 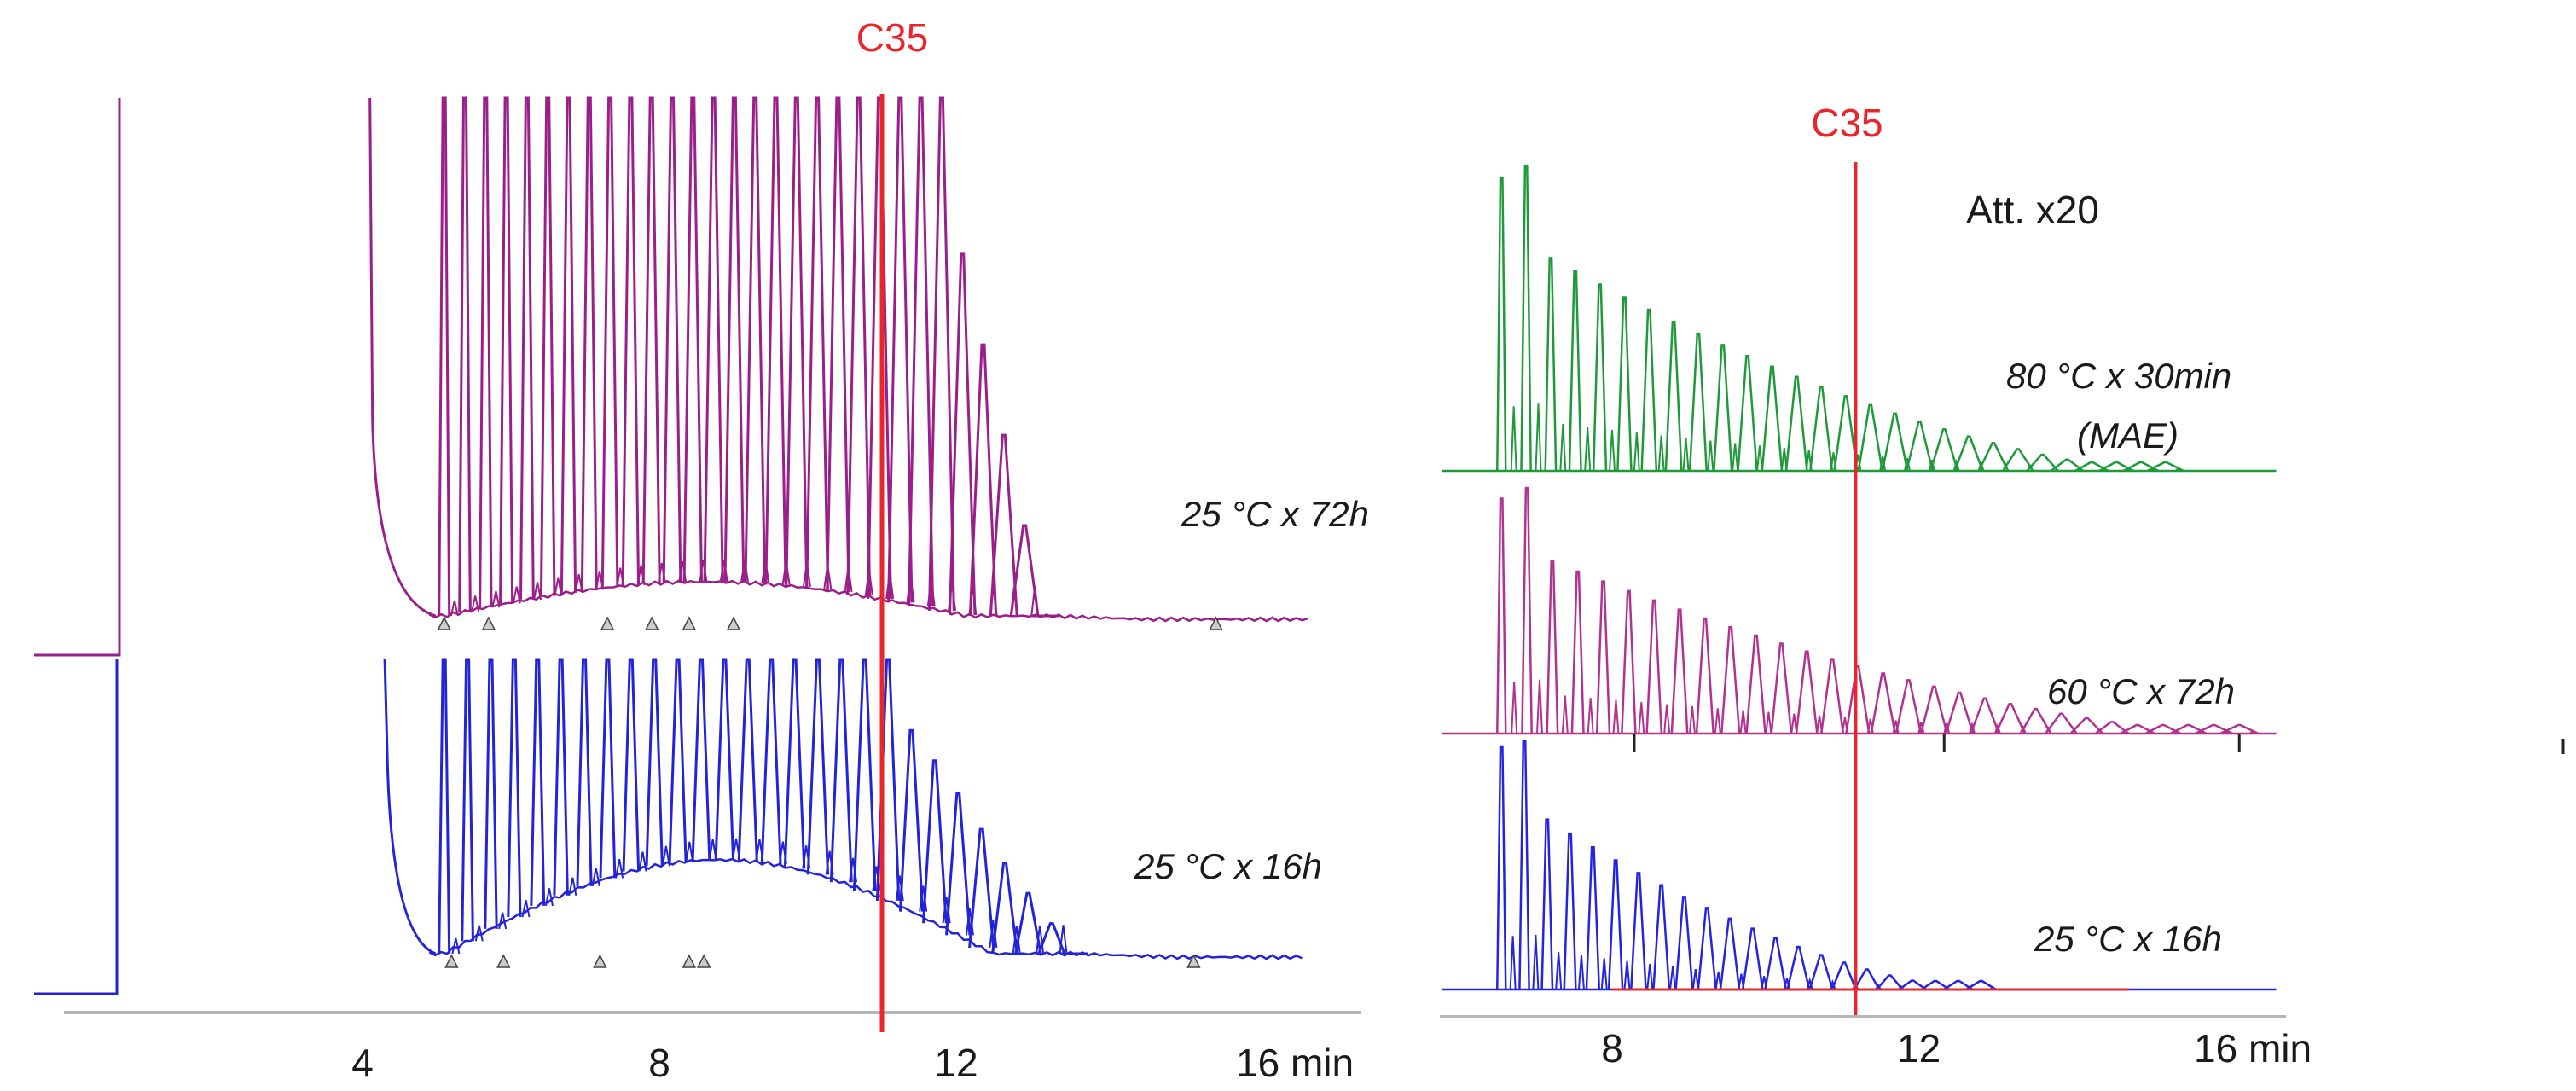 I want to click on right-tick-label: 8, so click(x=1612, y=1048).